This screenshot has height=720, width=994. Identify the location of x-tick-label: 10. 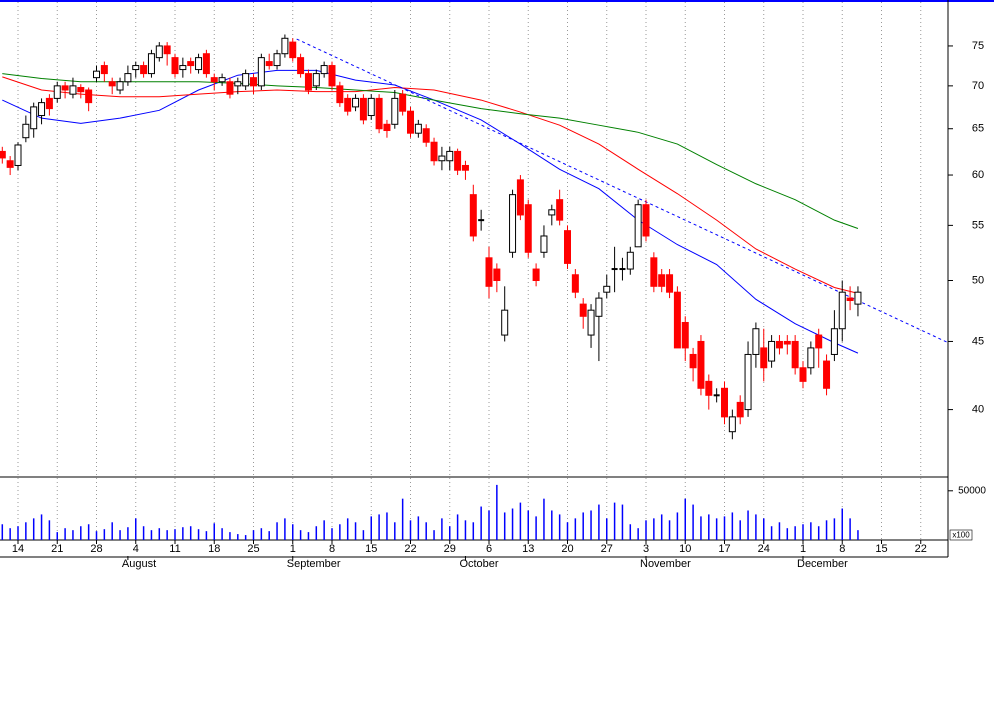
(685, 549).